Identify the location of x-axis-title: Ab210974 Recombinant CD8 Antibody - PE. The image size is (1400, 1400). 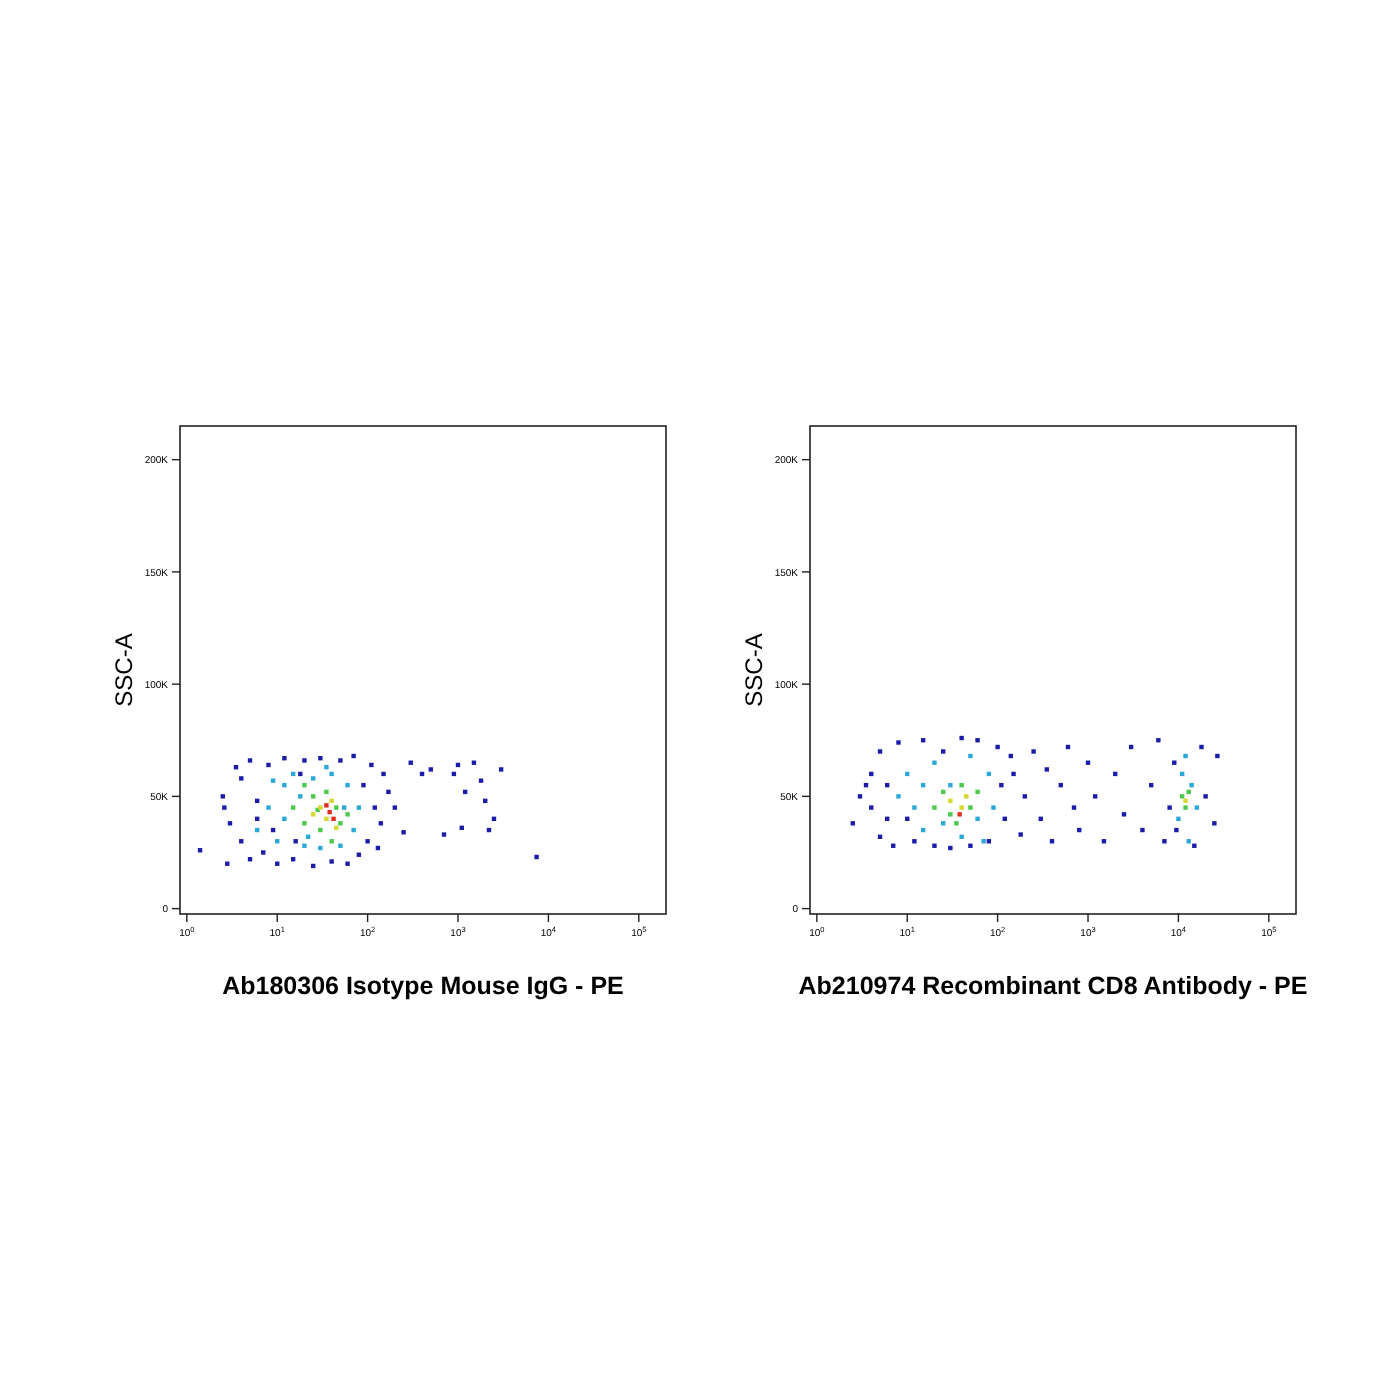
(1053, 986).